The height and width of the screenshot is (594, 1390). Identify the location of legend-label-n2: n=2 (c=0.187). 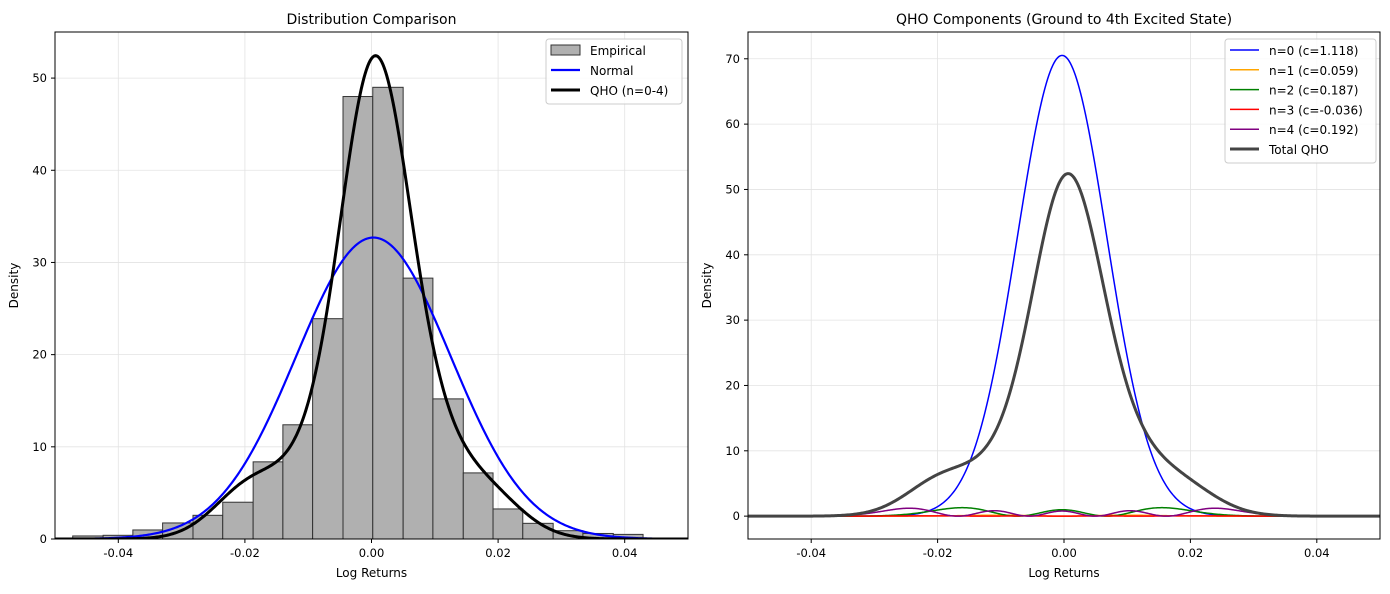
(1313, 91).